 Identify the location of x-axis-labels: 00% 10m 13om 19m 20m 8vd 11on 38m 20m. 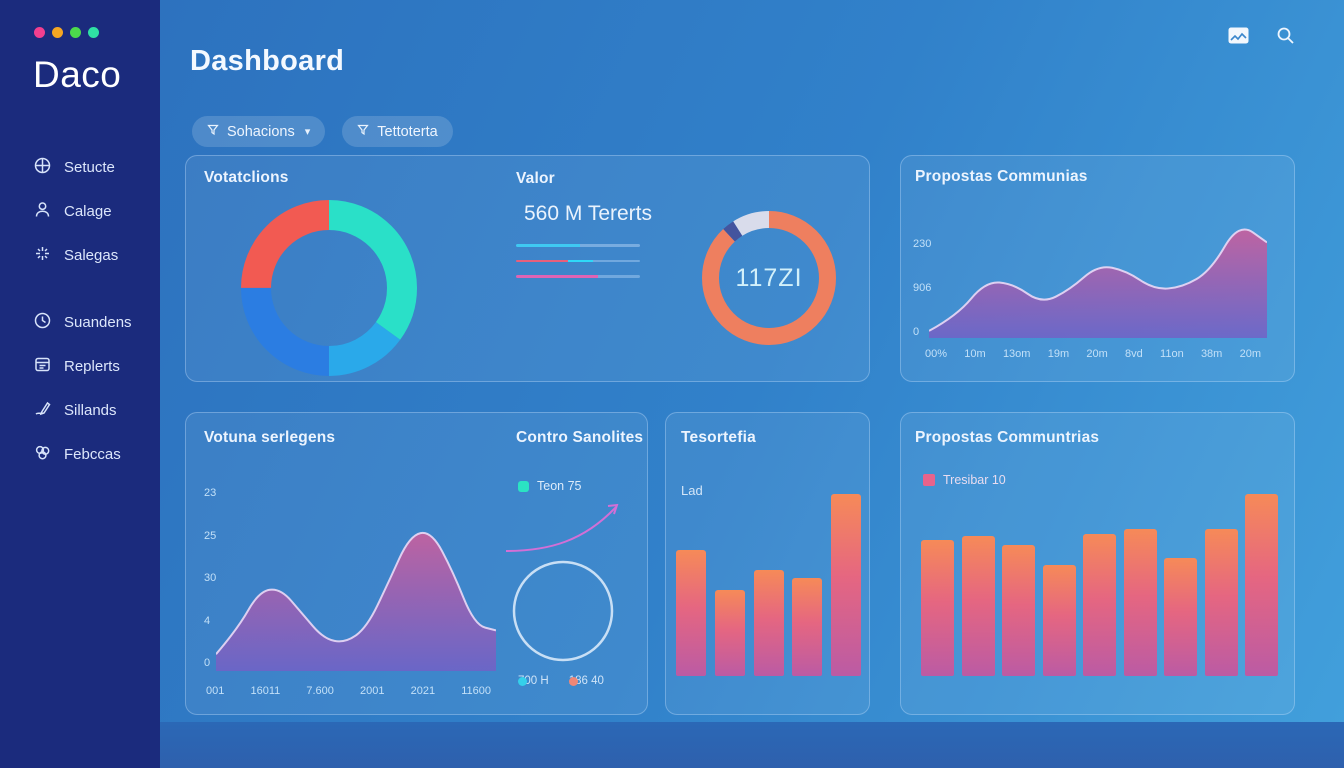
(1093, 354).